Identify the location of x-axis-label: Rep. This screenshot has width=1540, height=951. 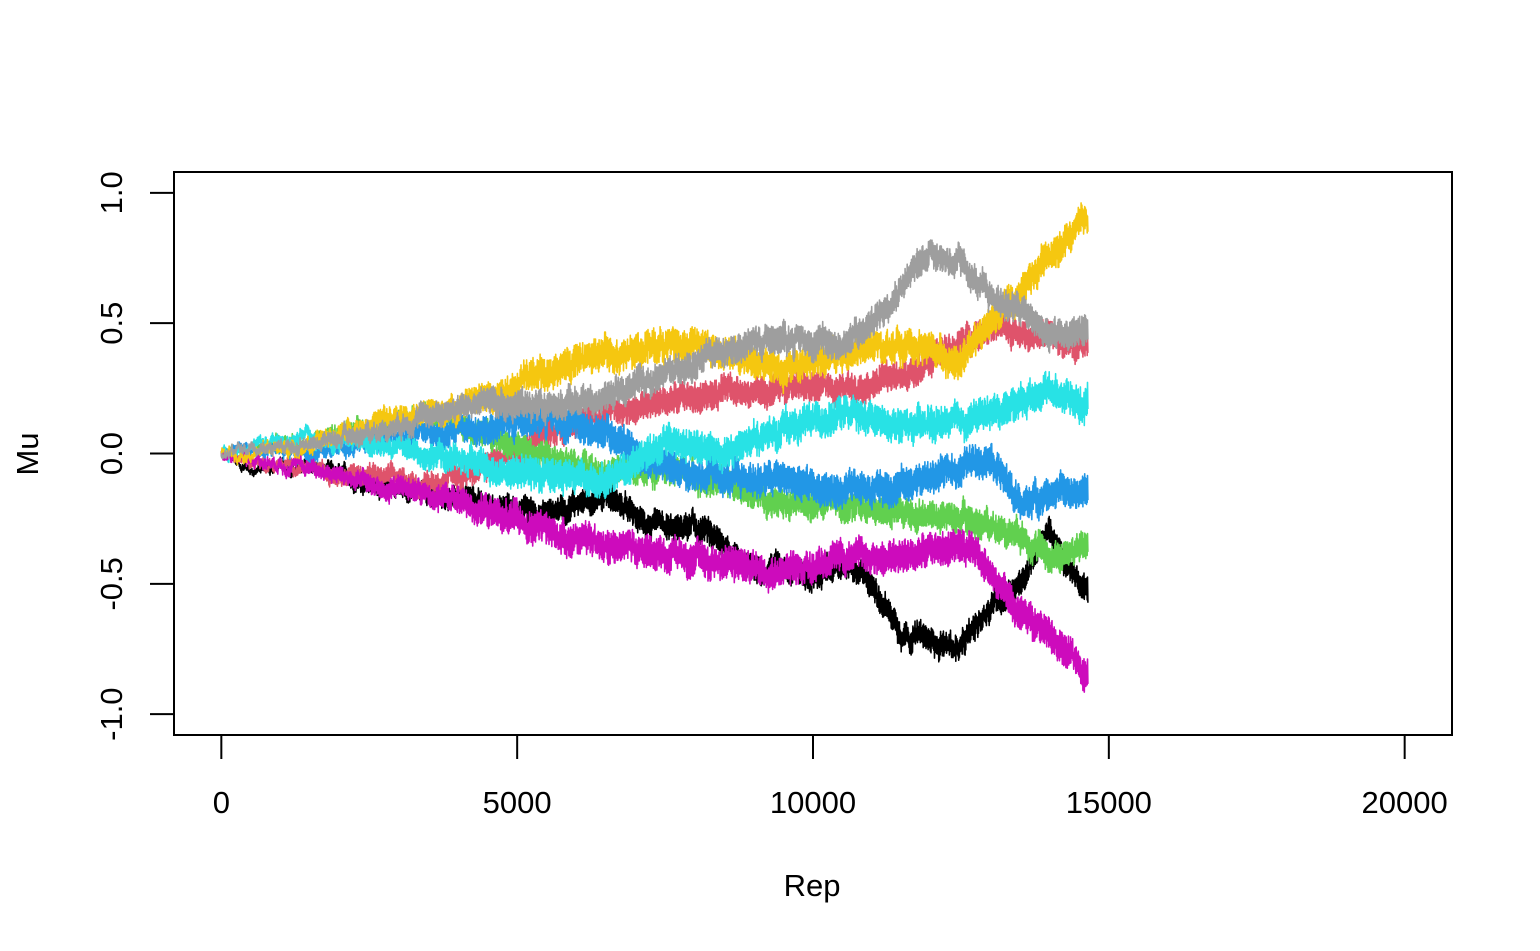
(812, 885).